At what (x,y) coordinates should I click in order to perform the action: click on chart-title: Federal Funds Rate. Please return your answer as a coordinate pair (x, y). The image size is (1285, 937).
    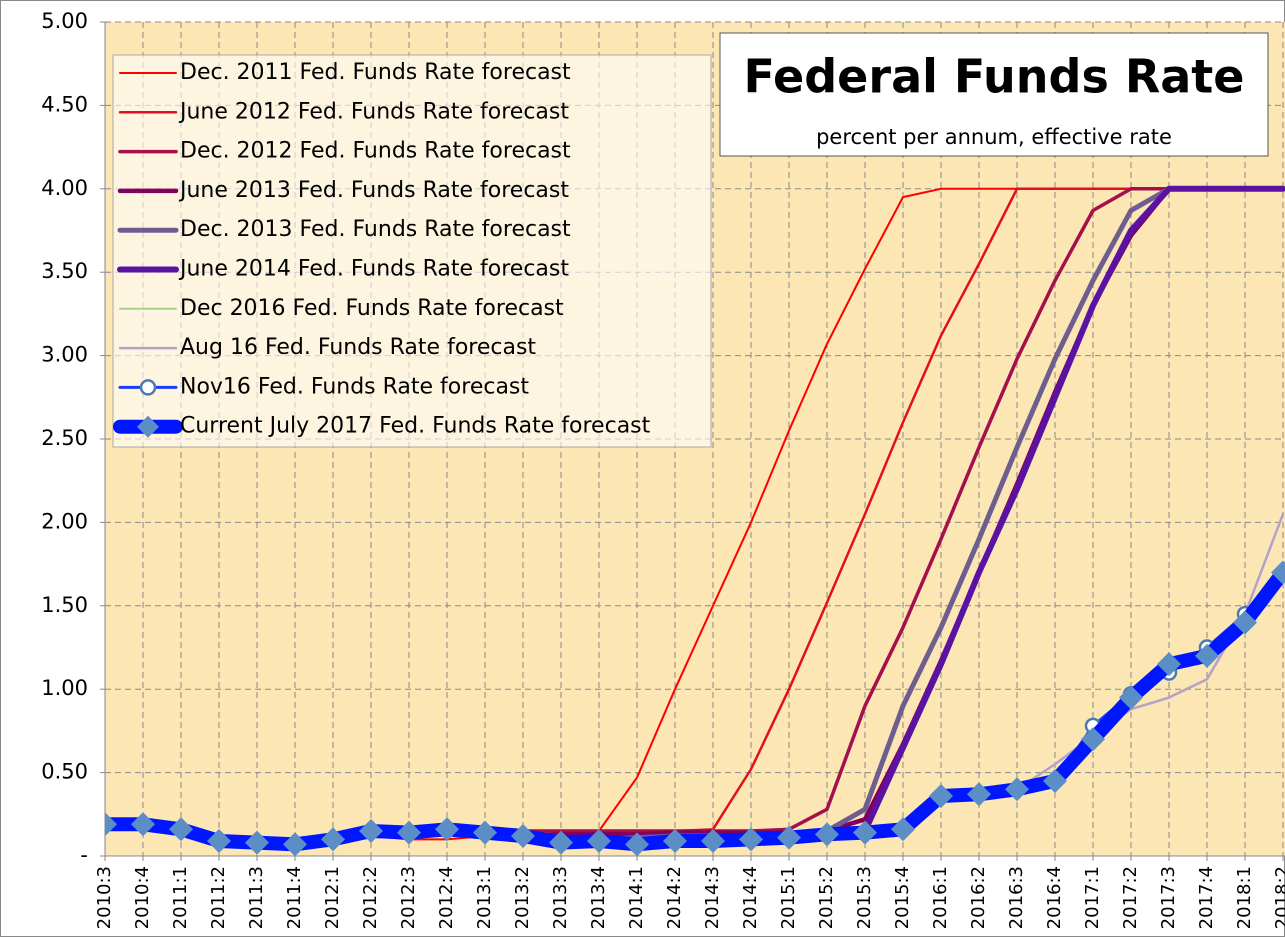
    Looking at the image, I should click on (994, 77).